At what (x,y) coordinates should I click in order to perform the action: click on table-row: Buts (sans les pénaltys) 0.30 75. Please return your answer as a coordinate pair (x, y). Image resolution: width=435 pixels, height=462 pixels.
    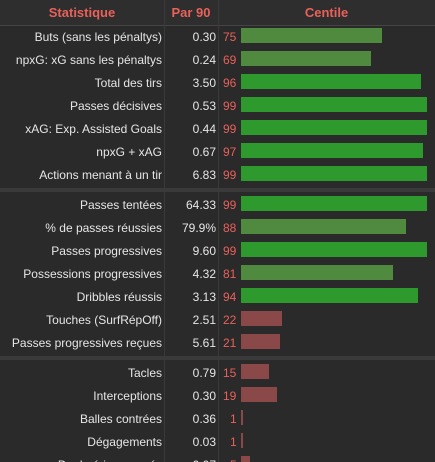
    Looking at the image, I should click on (217, 37).